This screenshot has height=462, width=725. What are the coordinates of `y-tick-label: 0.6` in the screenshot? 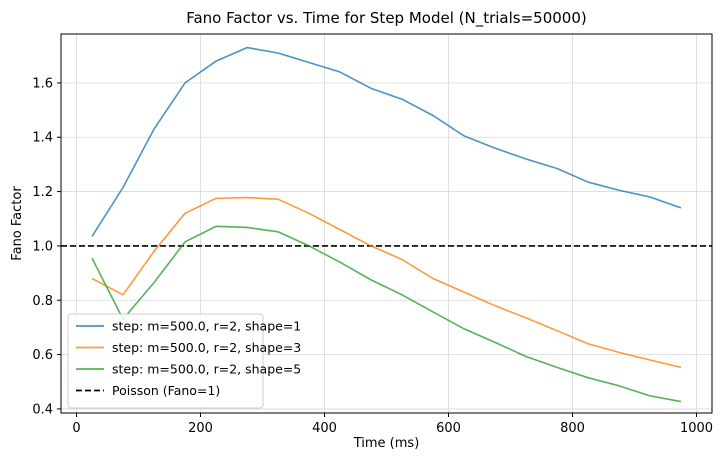 It's located at (42, 355).